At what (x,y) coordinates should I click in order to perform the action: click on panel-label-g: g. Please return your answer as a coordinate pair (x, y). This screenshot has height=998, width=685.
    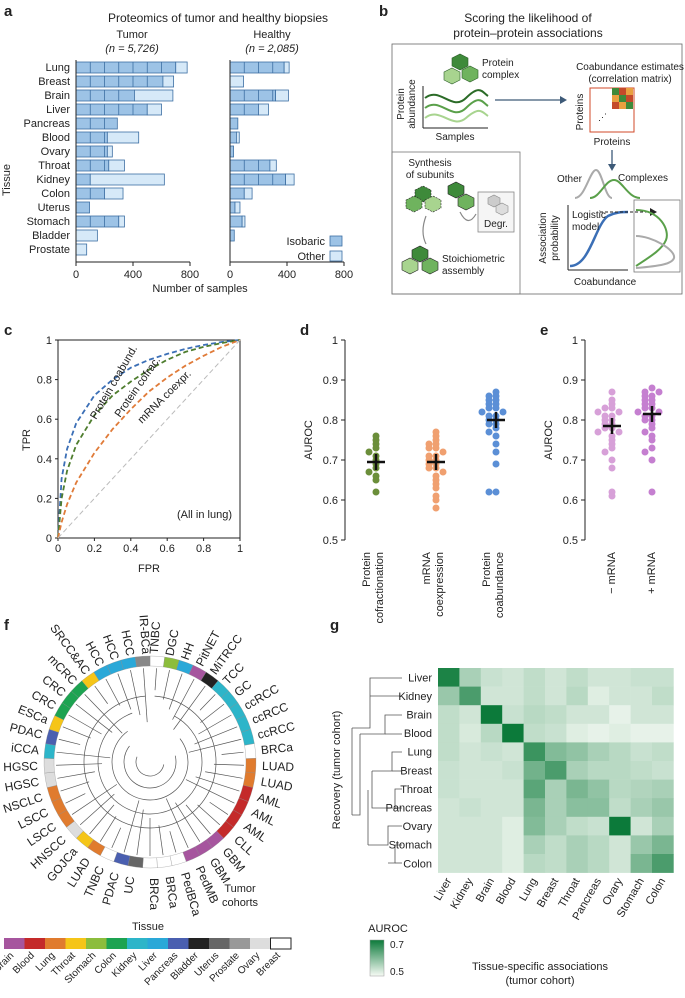
    Looking at the image, I should click on (334, 625).